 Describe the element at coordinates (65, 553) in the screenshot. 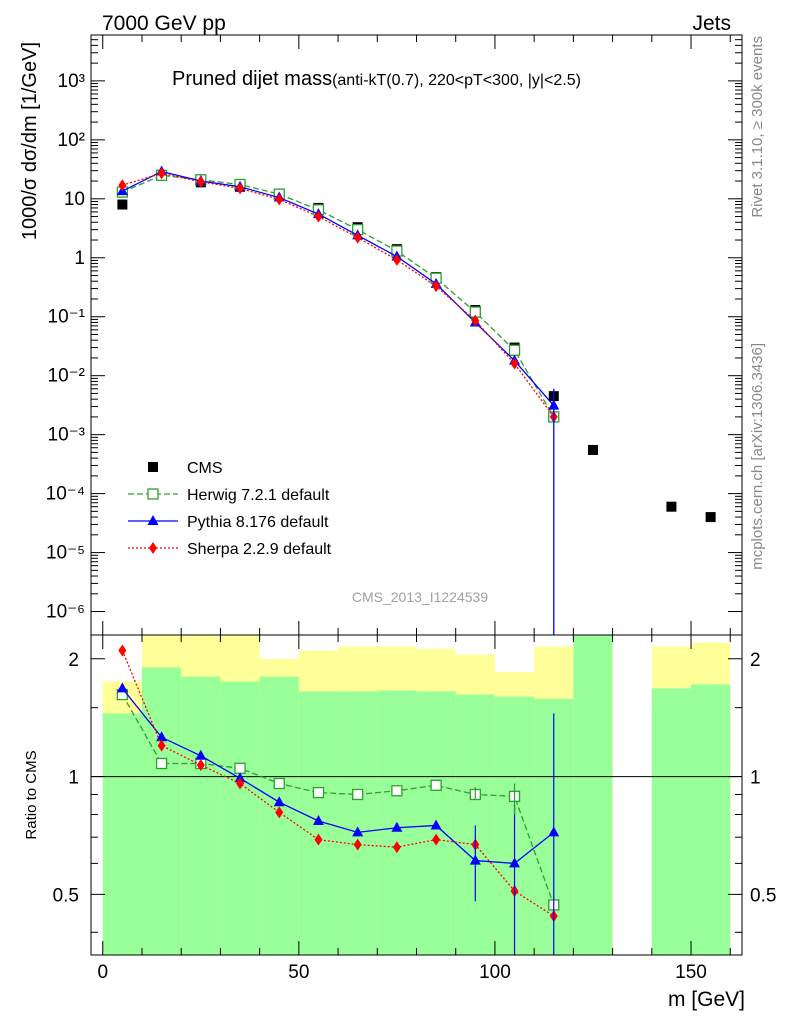

I see `main-ytick-label: 10⁻⁵` at that location.